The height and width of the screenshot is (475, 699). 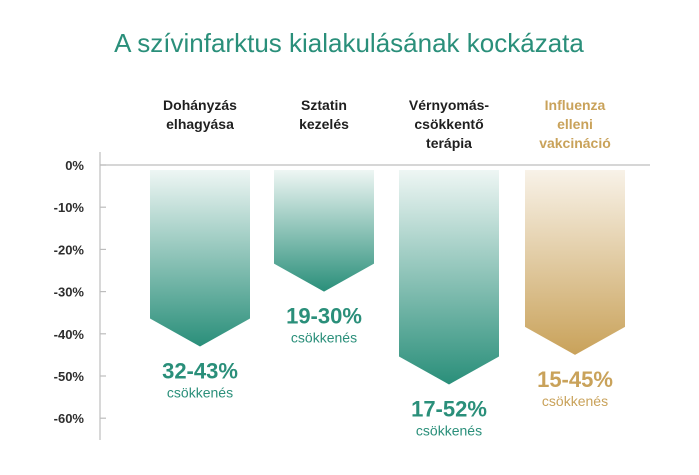 What do you see at coordinates (69, 376) in the screenshot?
I see `y-tick-label: -50%` at bounding box center [69, 376].